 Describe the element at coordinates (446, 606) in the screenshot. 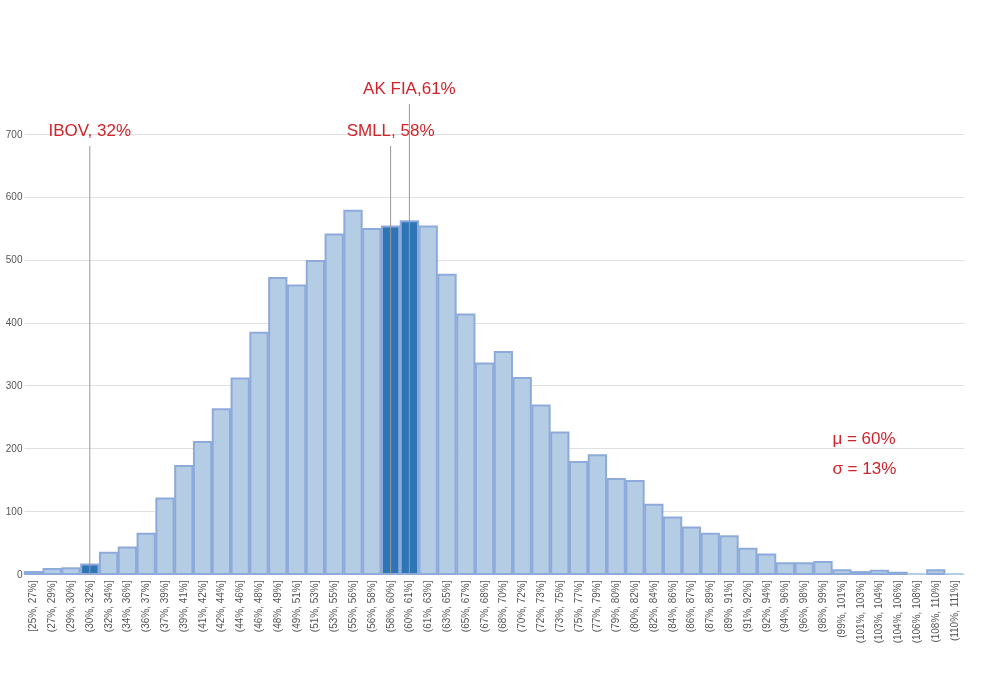

I see `x-tick-label: (63%, 65%]` at that location.